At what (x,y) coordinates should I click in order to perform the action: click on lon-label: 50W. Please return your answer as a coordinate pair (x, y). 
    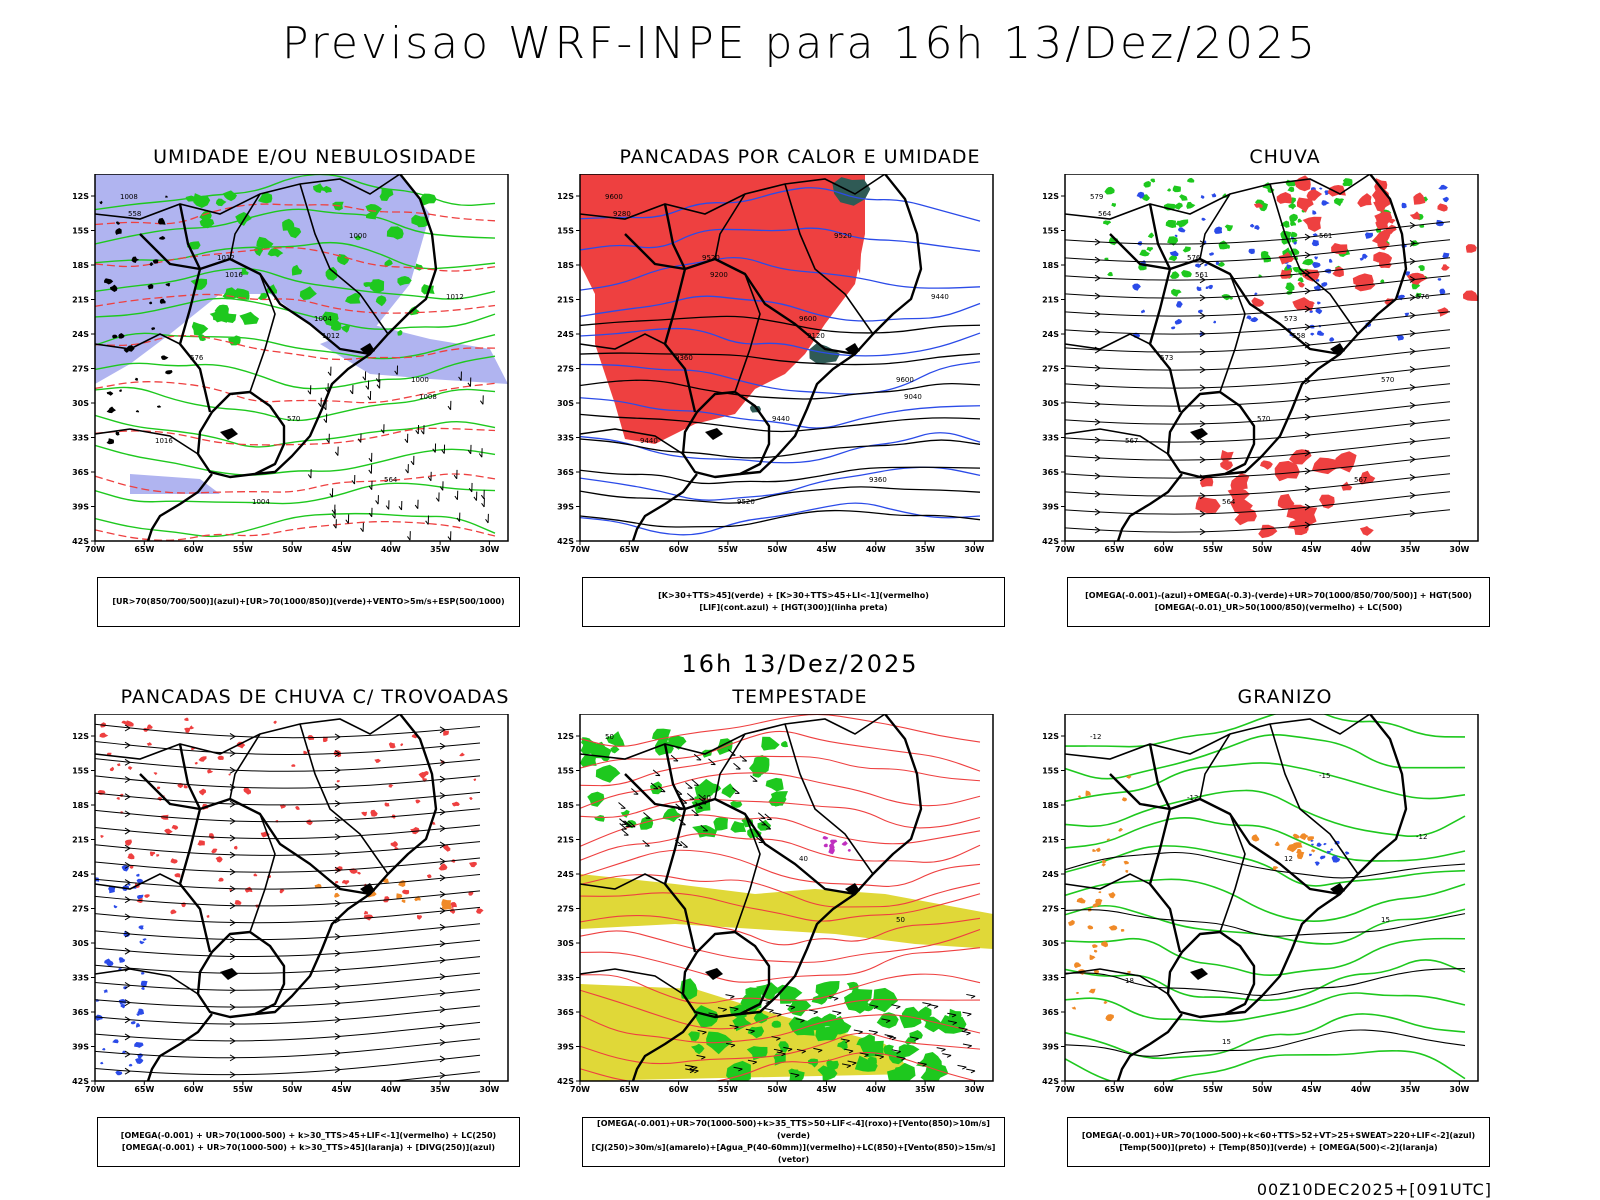
    Looking at the image, I should click on (777, 1089).